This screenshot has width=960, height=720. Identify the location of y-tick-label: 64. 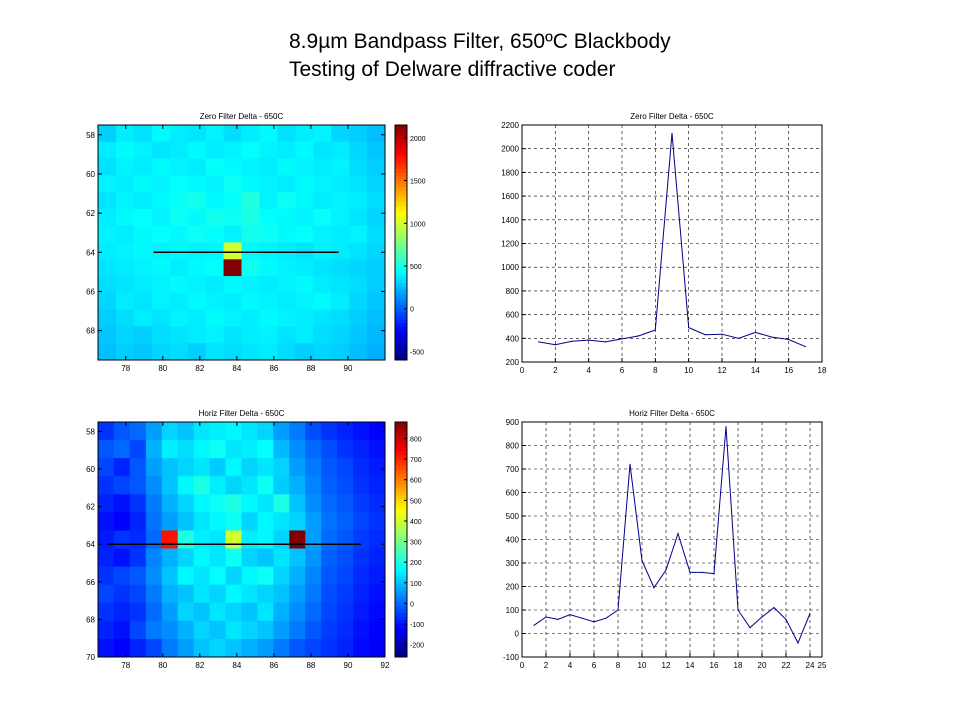
(90, 544).